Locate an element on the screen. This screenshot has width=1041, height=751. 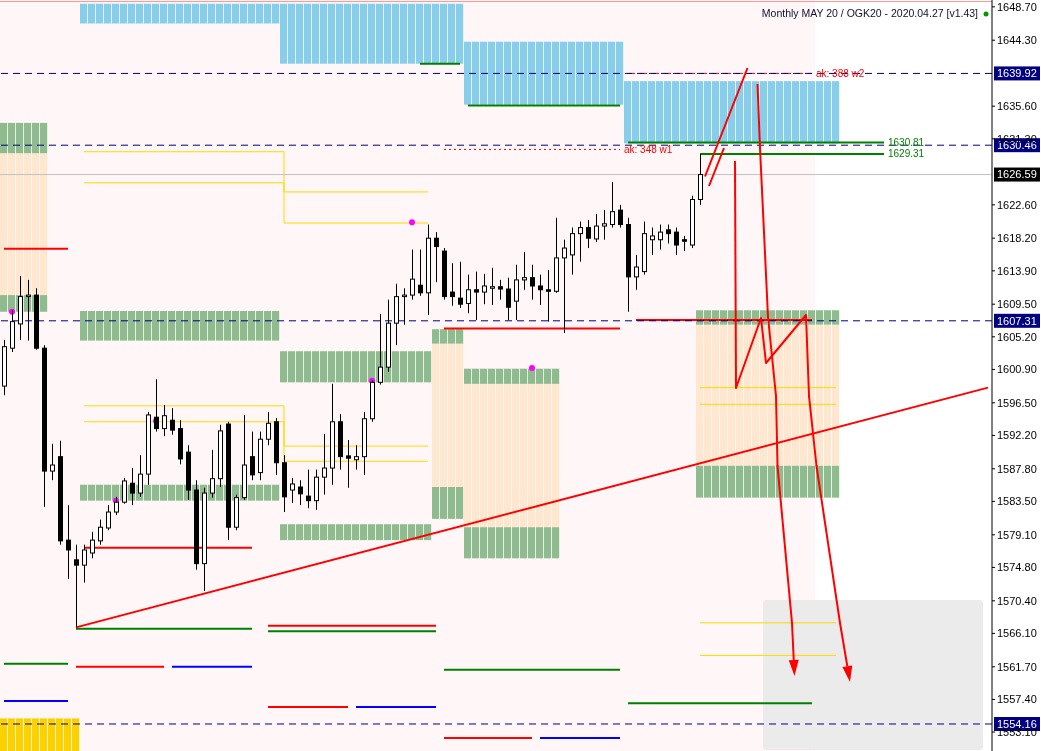
y-tick-label: 1557.40 is located at coordinates (1017, 699).